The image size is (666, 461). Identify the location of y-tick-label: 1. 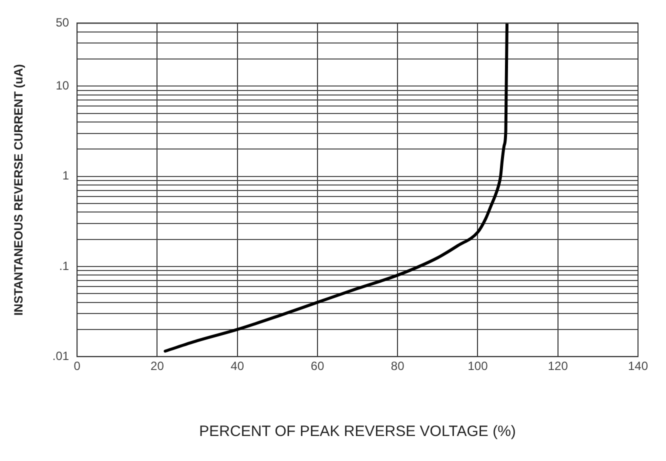
(66, 175).